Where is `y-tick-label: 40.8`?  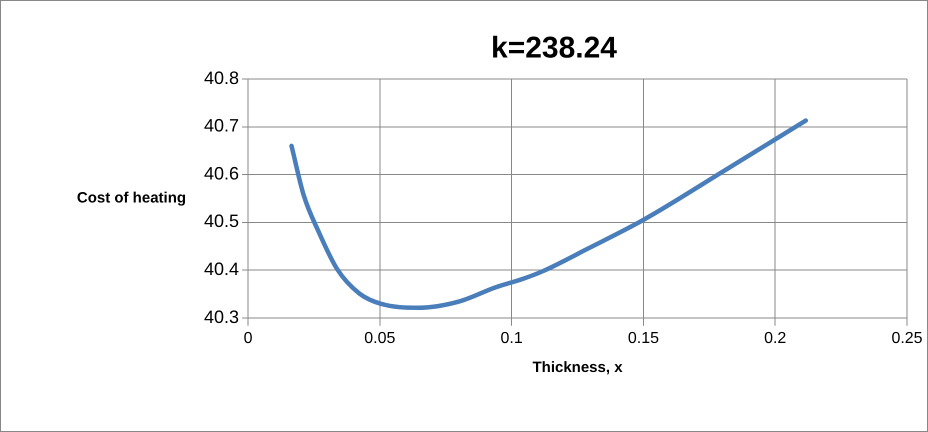 y-tick-label: 40.8 is located at coordinates (222, 78).